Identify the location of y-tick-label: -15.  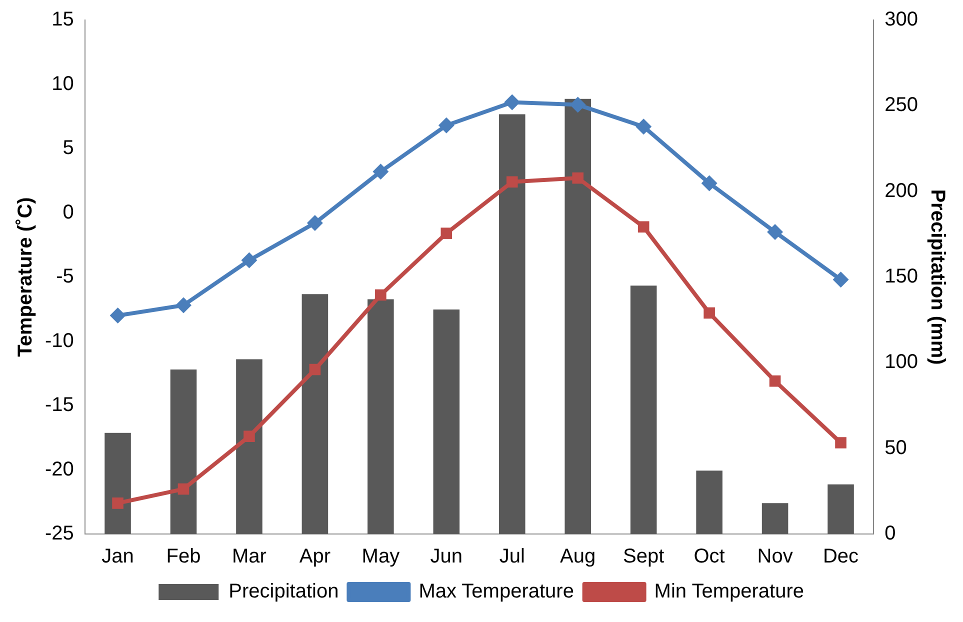
(59, 405).